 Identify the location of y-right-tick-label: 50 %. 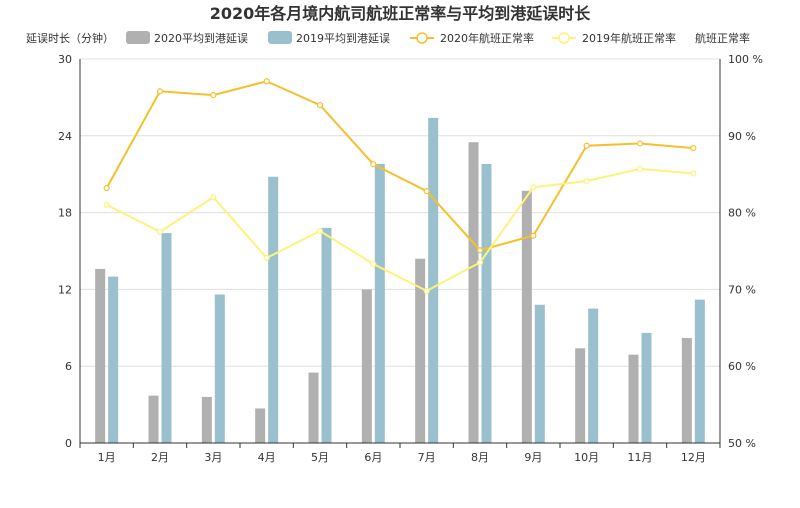
(742, 443).